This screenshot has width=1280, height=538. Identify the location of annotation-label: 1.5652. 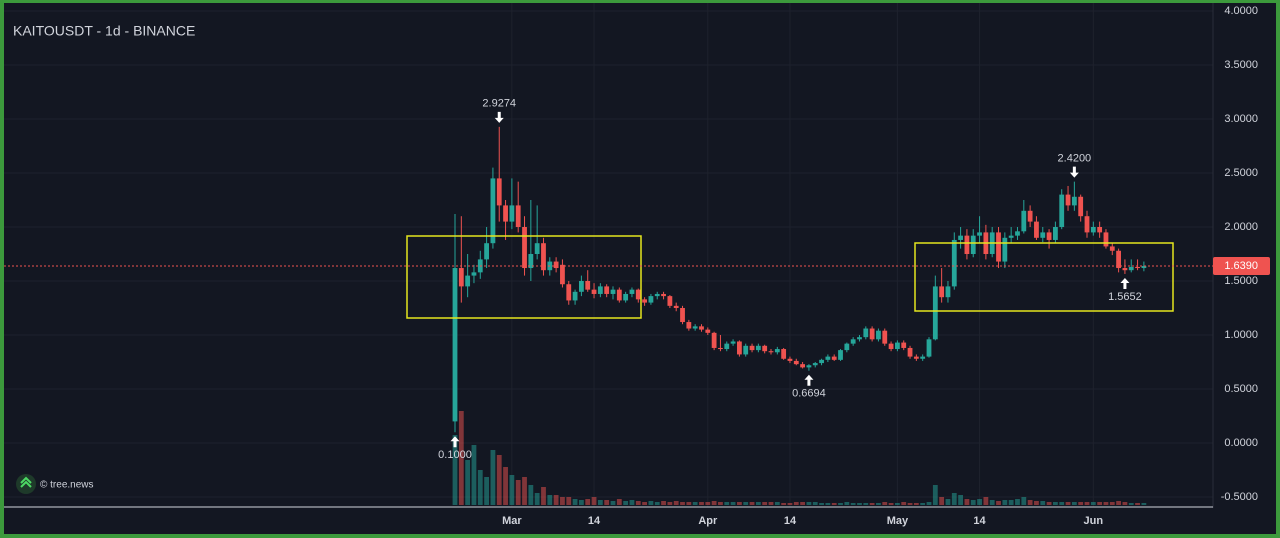
(1125, 297).